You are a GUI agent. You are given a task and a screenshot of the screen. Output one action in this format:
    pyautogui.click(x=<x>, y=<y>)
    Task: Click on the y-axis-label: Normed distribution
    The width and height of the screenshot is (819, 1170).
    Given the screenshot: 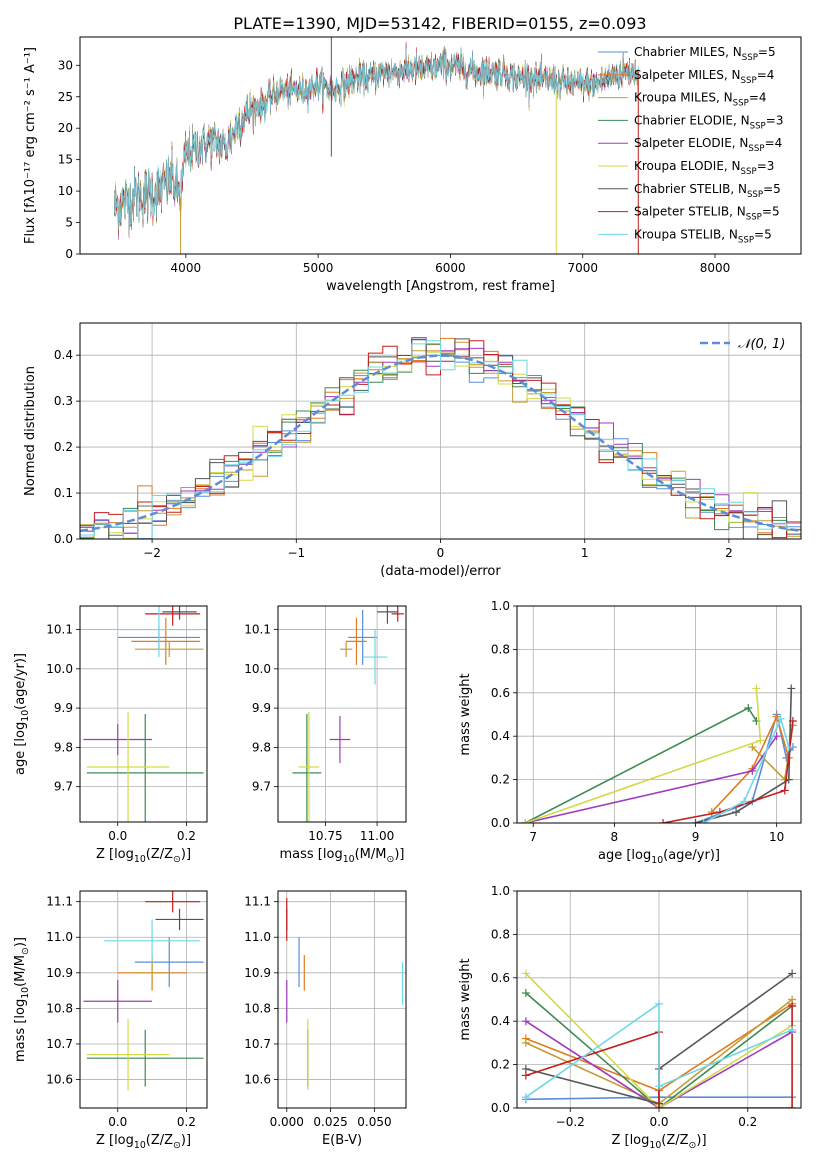 What is the action you would take?
    pyautogui.click(x=30, y=431)
    